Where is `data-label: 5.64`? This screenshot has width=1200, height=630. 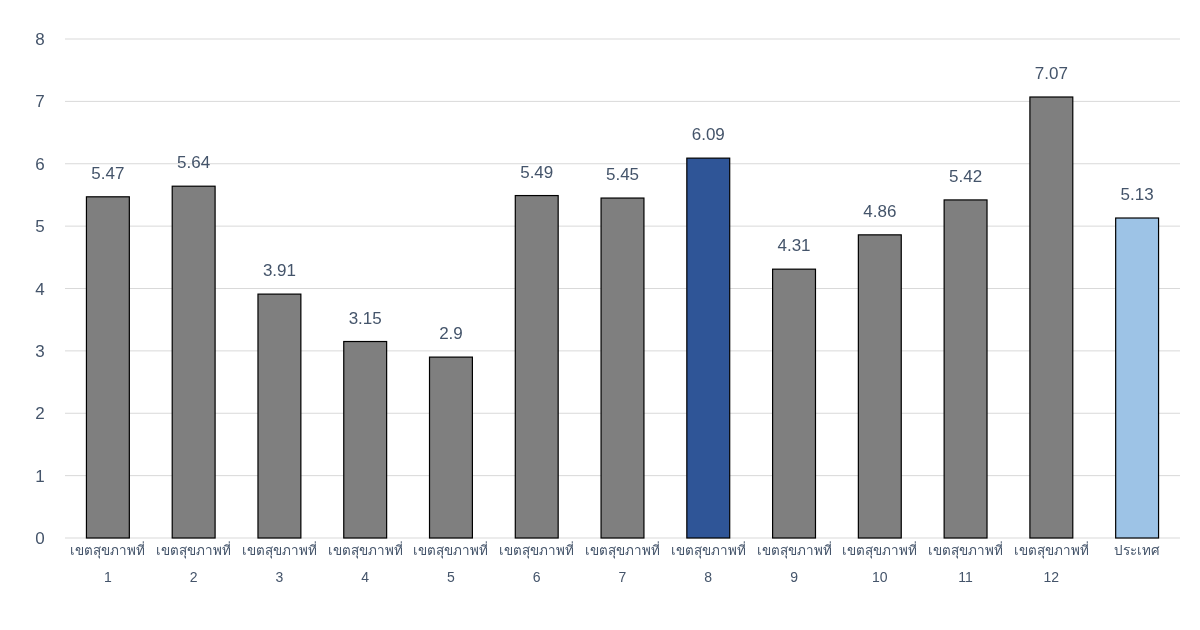
data-label: 5.64 is located at coordinates (194, 163).